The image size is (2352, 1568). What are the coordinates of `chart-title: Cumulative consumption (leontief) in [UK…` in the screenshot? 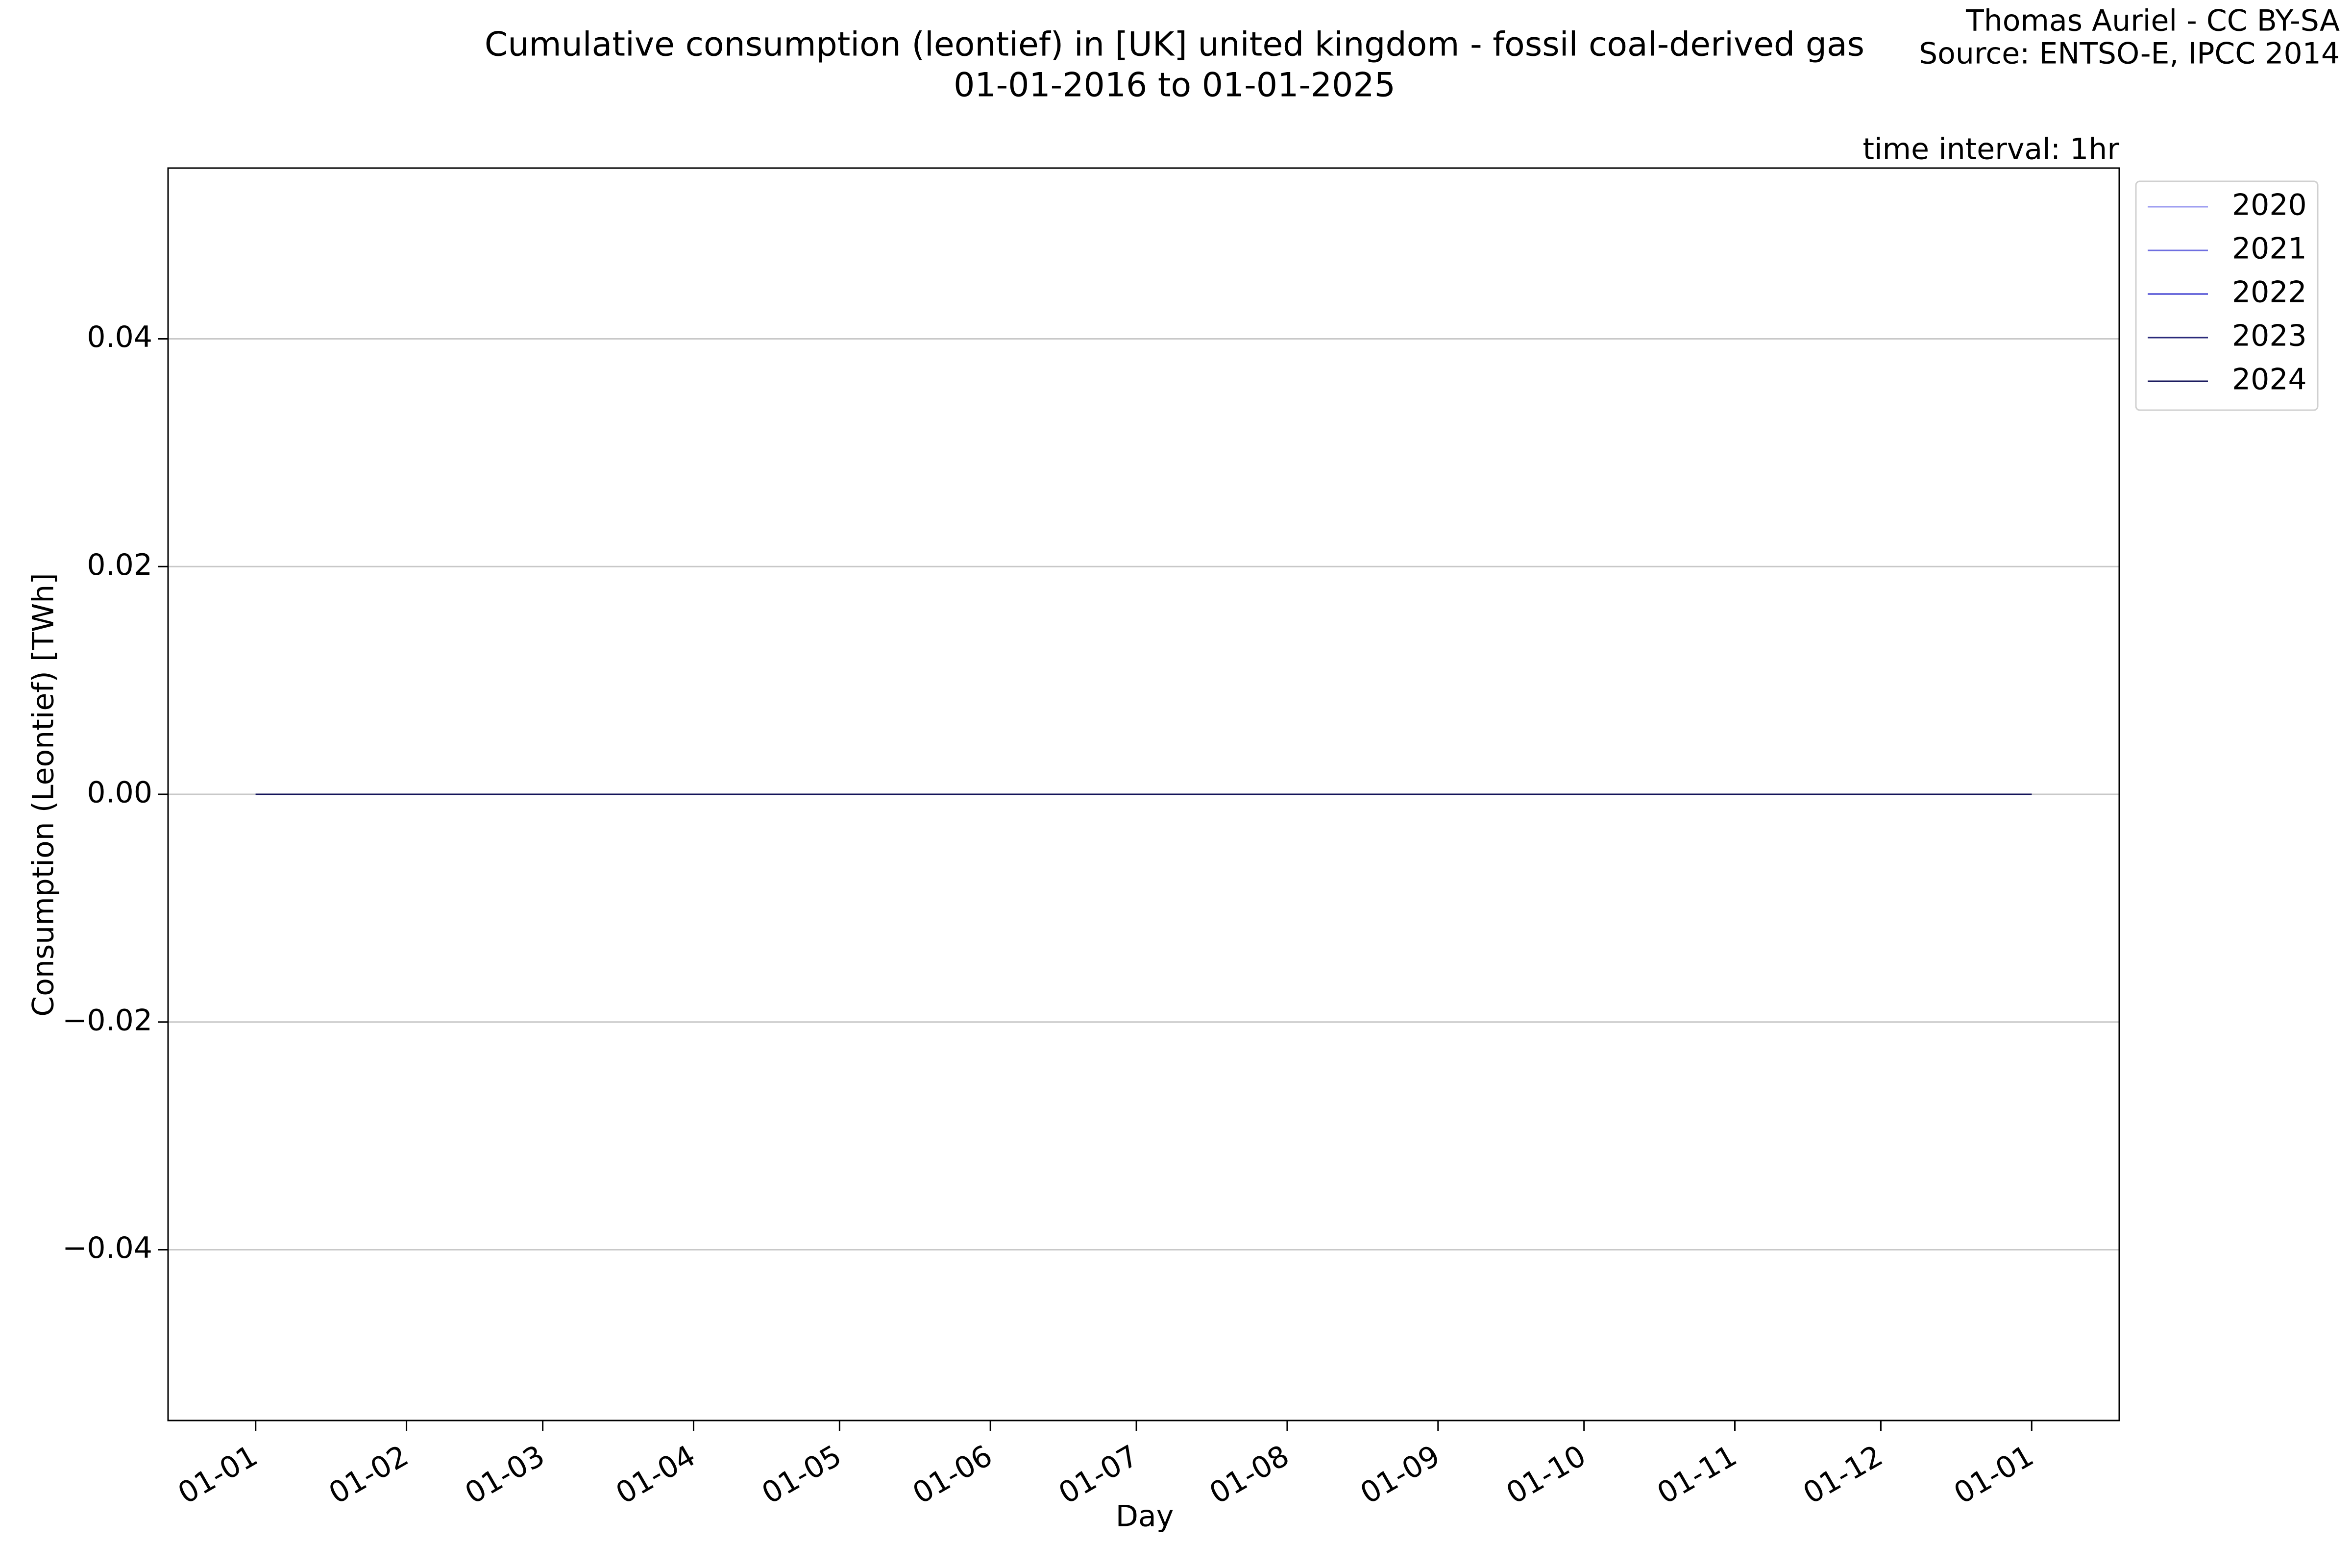 It's located at (1174, 44).